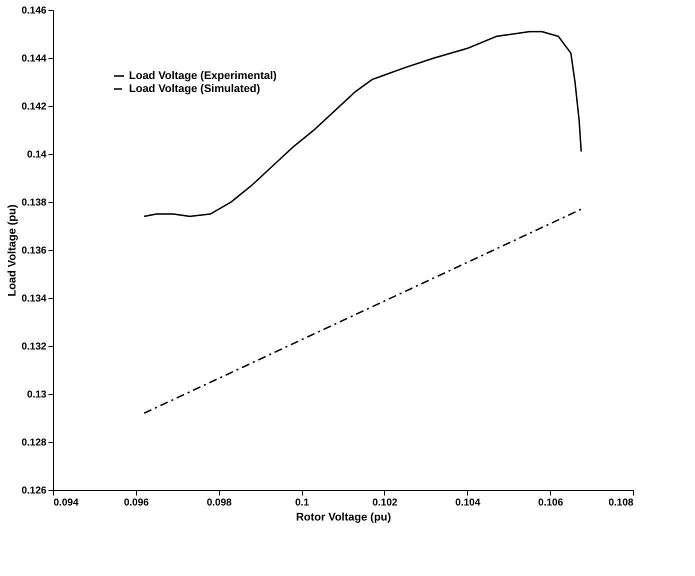  What do you see at coordinates (344, 518) in the screenshot?
I see `x-axis-title: Rotor Voltage (pu)` at bounding box center [344, 518].